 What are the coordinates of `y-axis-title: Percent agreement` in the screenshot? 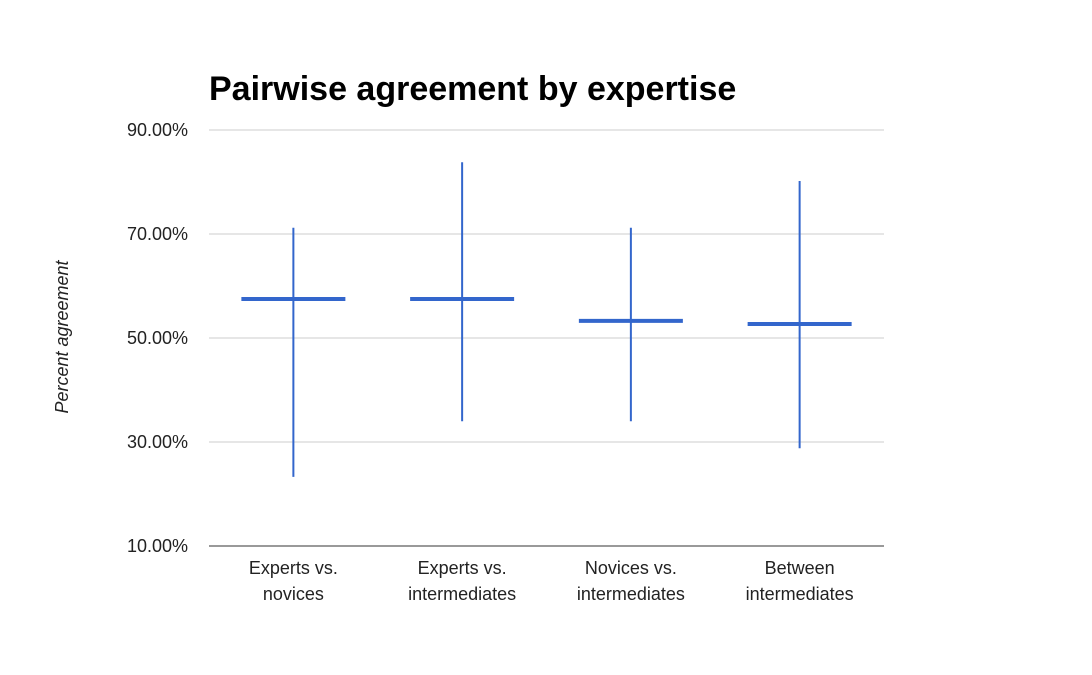 It's located at (62, 336).